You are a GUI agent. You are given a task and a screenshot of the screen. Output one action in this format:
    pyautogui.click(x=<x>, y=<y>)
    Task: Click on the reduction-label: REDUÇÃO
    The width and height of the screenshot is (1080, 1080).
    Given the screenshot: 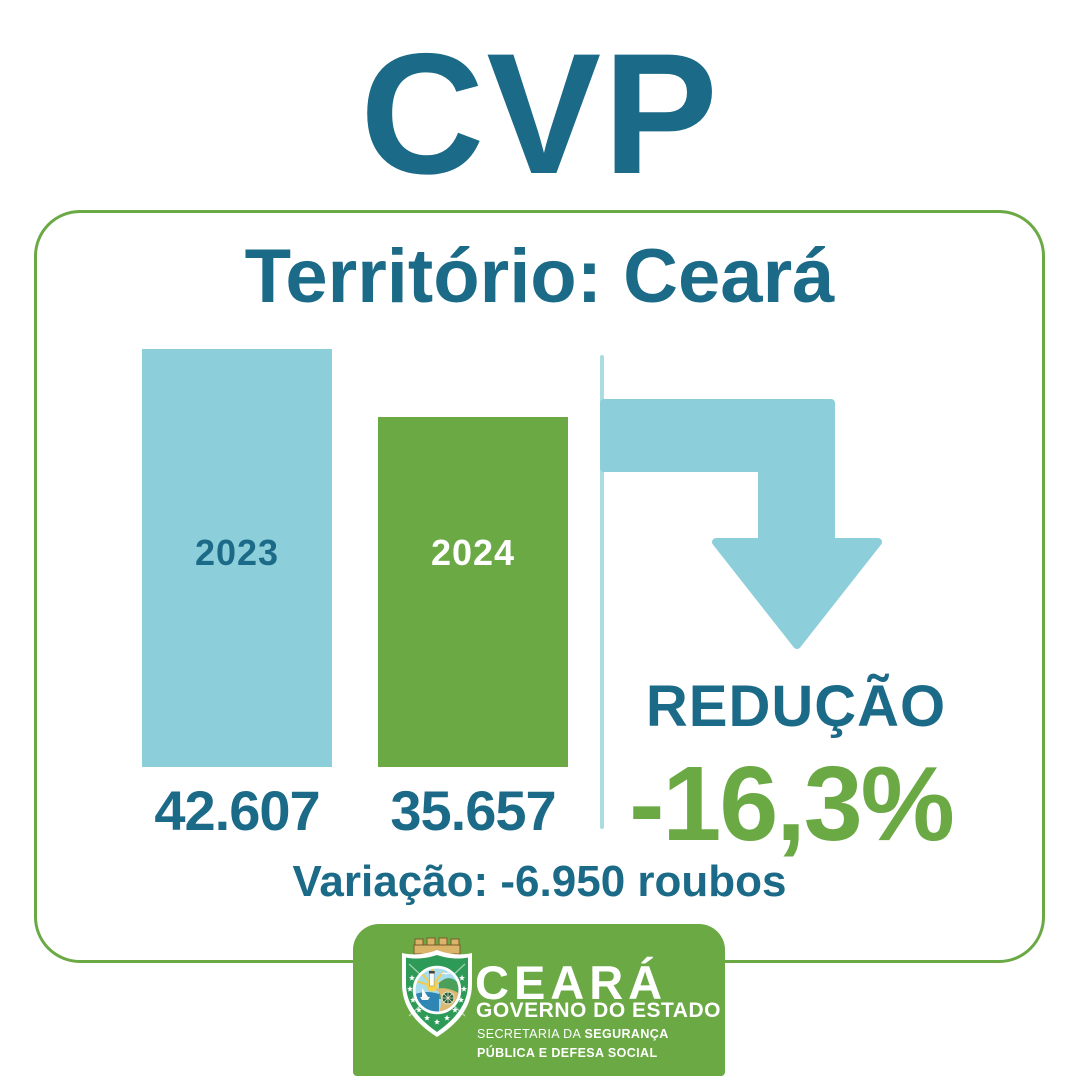 What is the action you would take?
    pyautogui.click(x=796, y=706)
    